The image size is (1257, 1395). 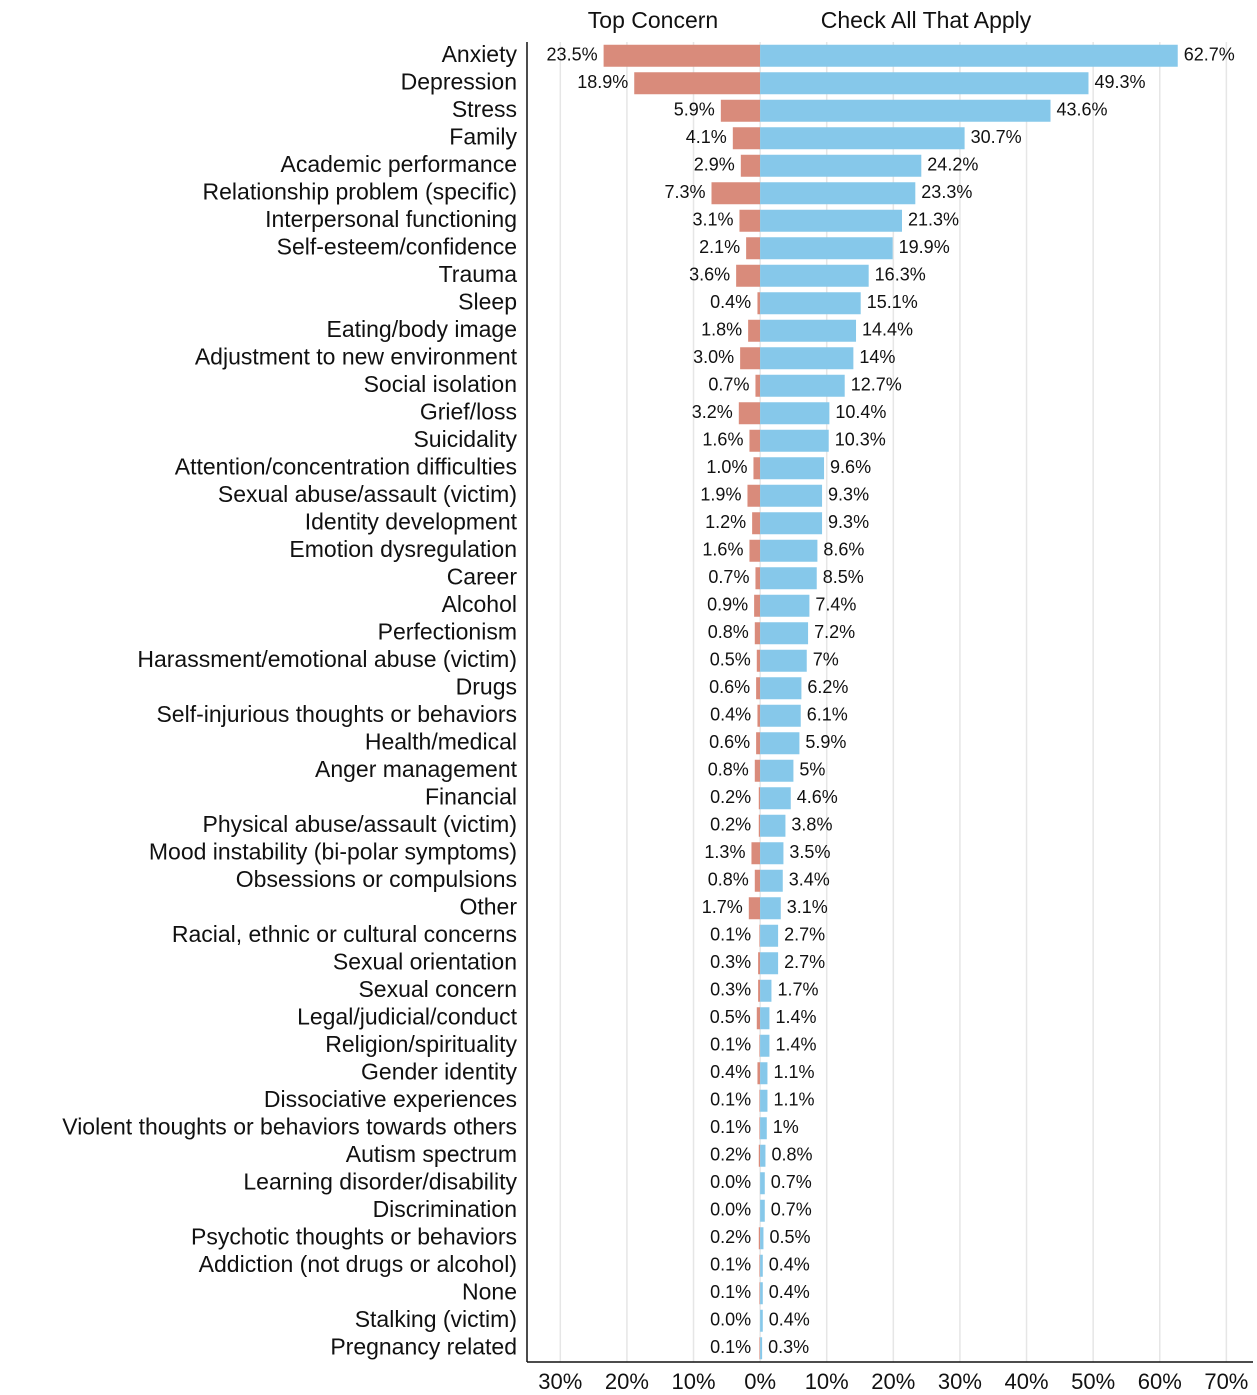 I want to click on x-tick-label: 20%, so click(x=893, y=1381).